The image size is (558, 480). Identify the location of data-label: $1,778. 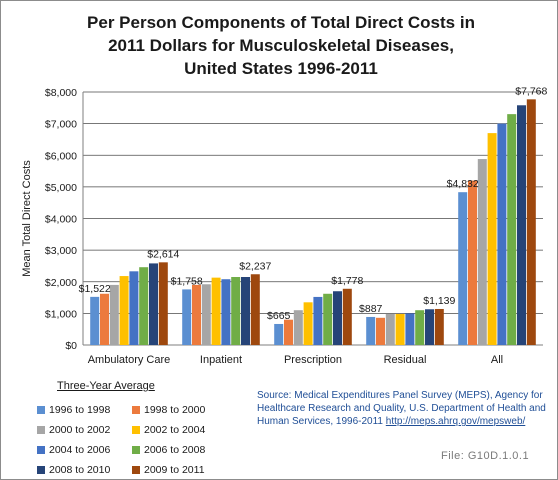
(347, 281).